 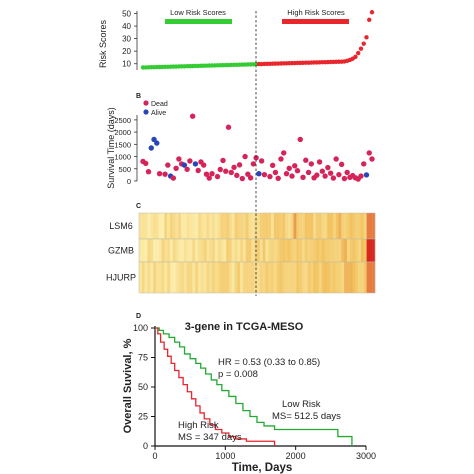 What do you see at coordinates (124, 169) in the screenshot?
I see `panel-b-y-tick-label: 500` at bounding box center [124, 169].